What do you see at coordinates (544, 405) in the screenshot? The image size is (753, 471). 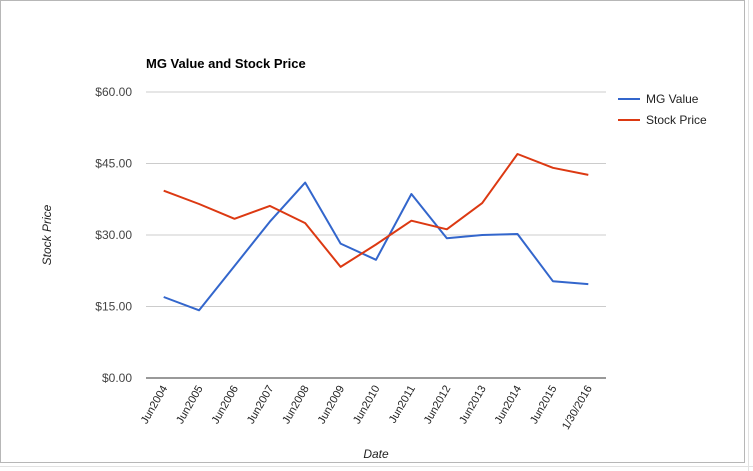 I see `x-tick-label: Jun2015` at bounding box center [544, 405].